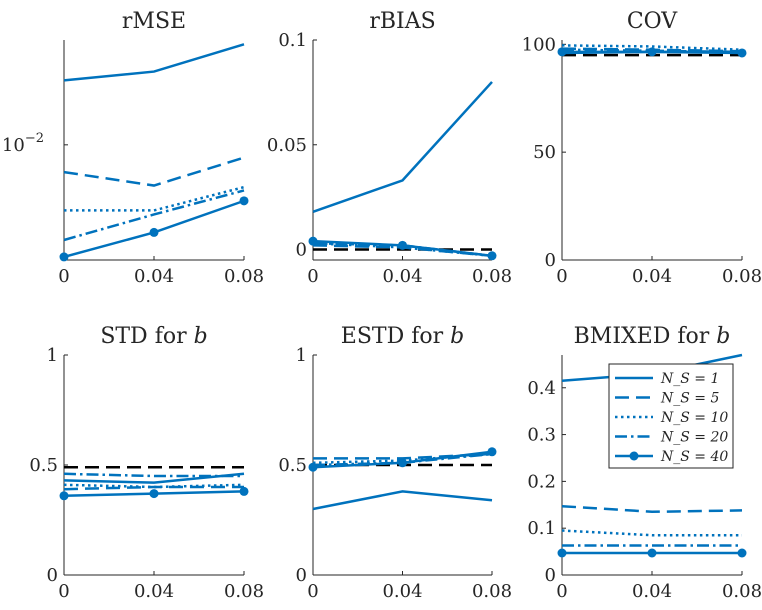  I want to click on y-tick-label: 100, so click(539, 44).